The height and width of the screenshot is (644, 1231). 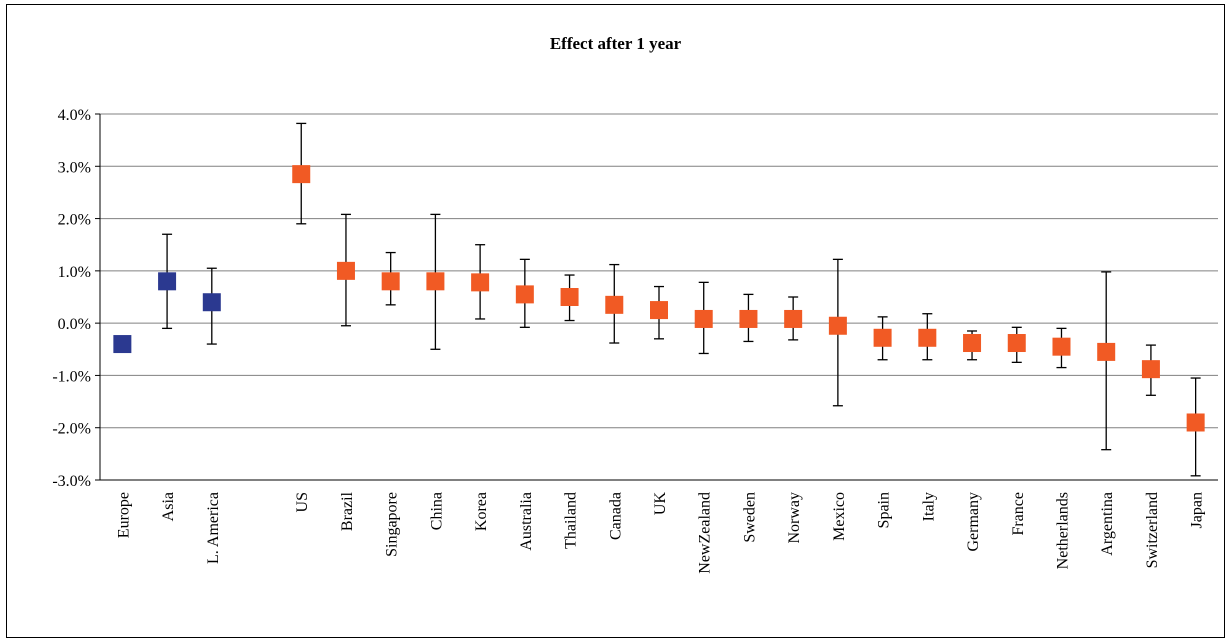 I want to click on x-tick-label: Switzerland, so click(x=1152, y=530).